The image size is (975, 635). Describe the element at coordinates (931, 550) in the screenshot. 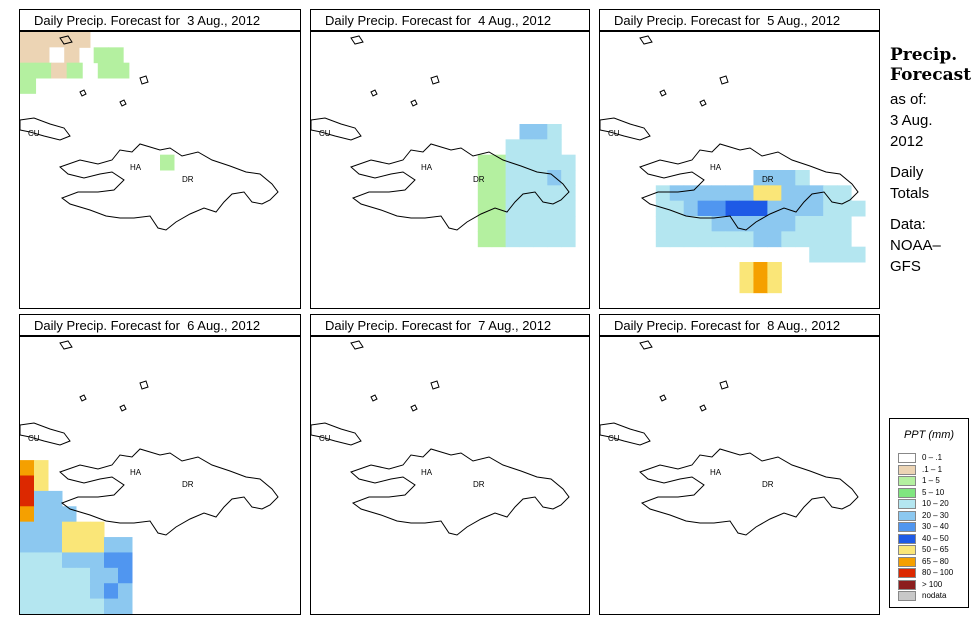

I see `legend-item: 50 – 65` at that location.